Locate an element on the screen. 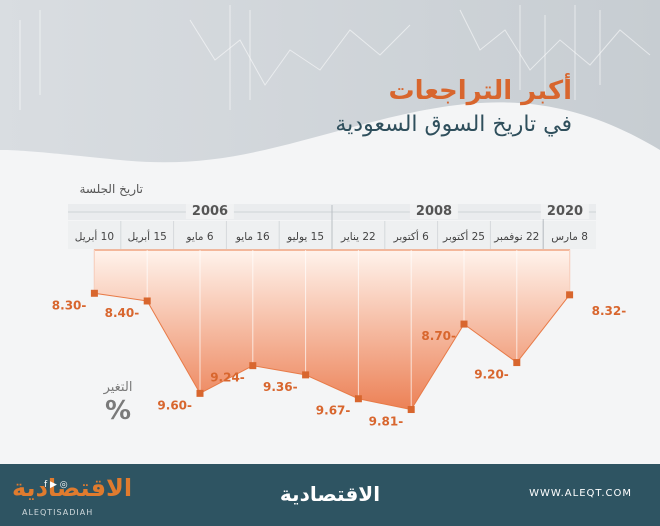 The width and height of the screenshot is (660, 526). year-label-2008: 2008 is located at coordinates (434, 211).